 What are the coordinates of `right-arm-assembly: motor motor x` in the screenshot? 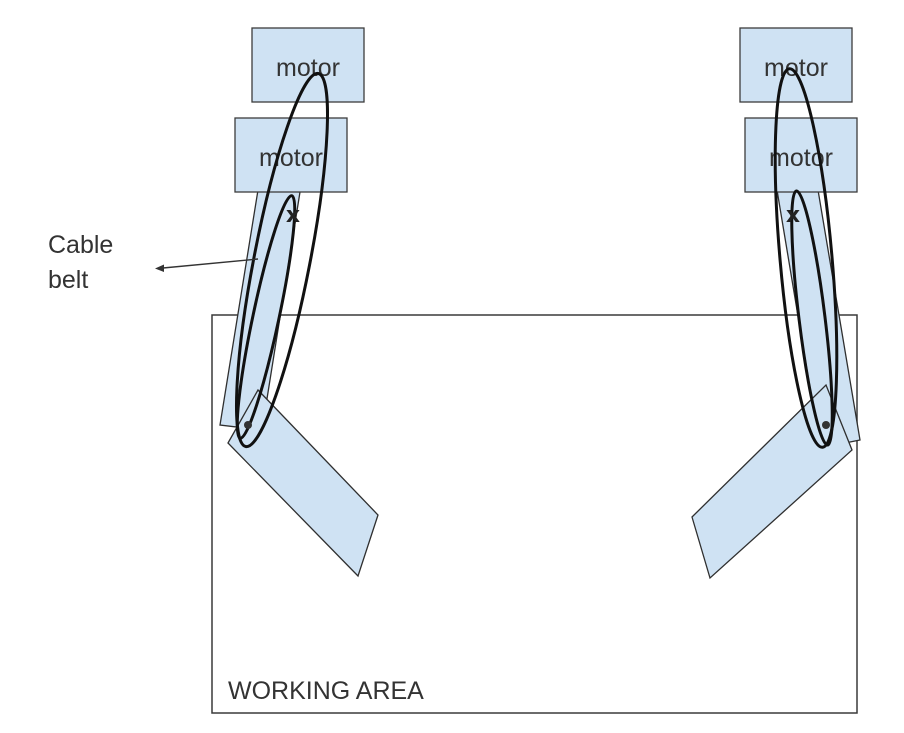 It's located at (776, 303).